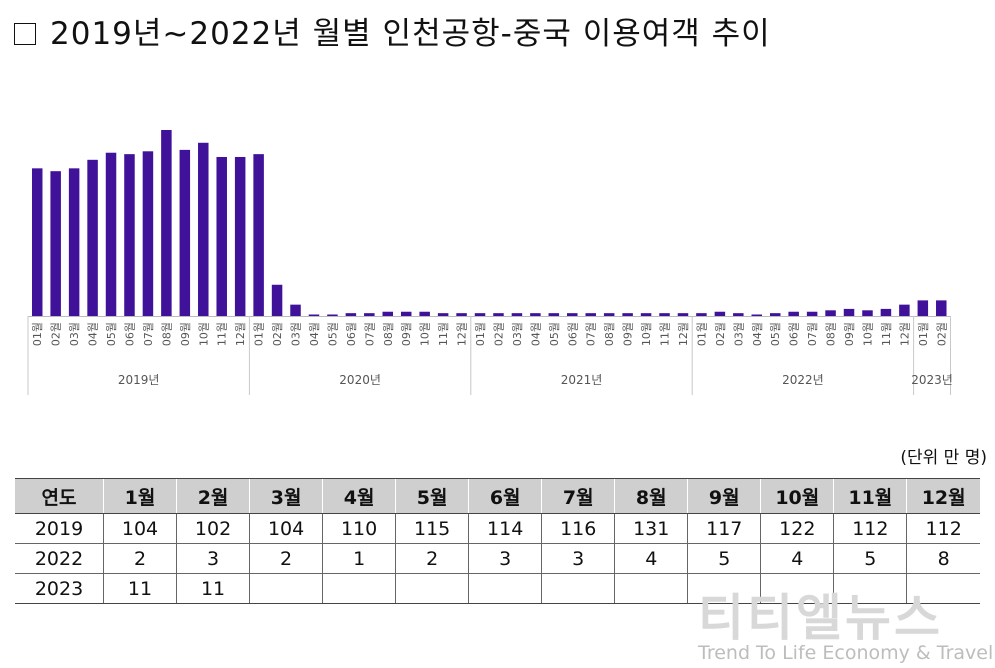  Describe the element at coordinates (148, 233) in the screenshot. I see `bar-2019년-07` at that location.